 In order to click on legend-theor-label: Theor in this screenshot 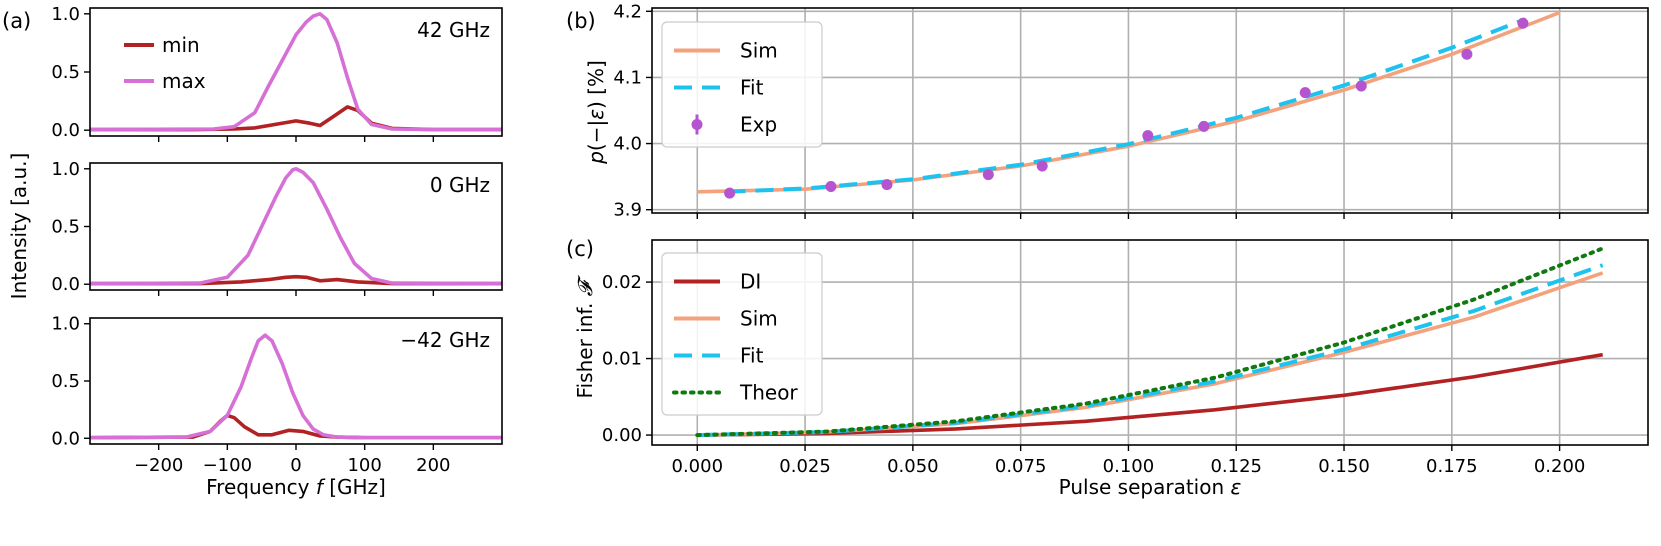, I will do `click(768, 393)`.